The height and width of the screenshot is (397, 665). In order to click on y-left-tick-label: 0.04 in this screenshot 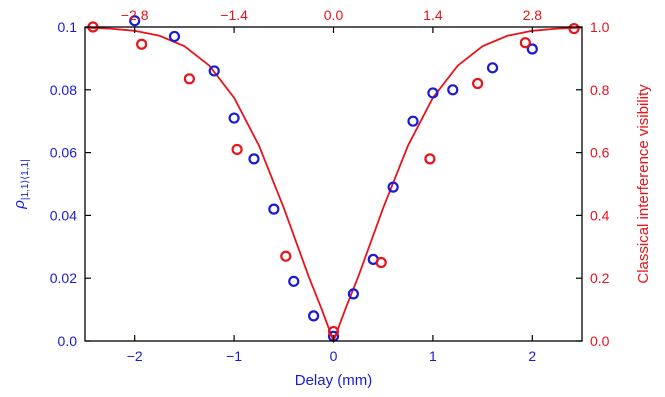, I will do `click(63, 215)`.